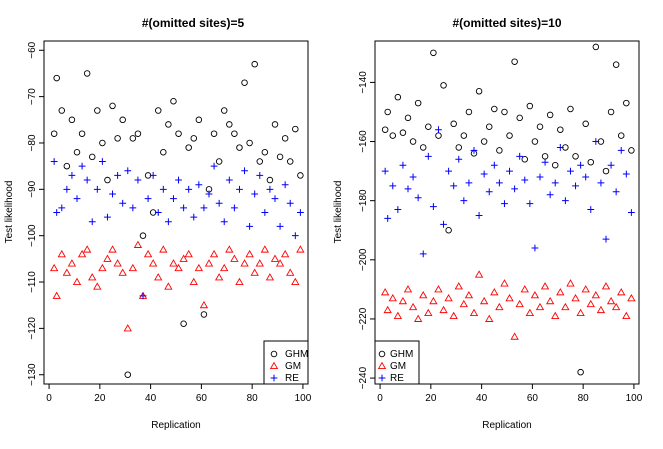 The width and height of the screenshot is (663, 449). Describe the element at coordinates (363, 259) in the screenshot. I see `y-tick-label: −200` at that location.